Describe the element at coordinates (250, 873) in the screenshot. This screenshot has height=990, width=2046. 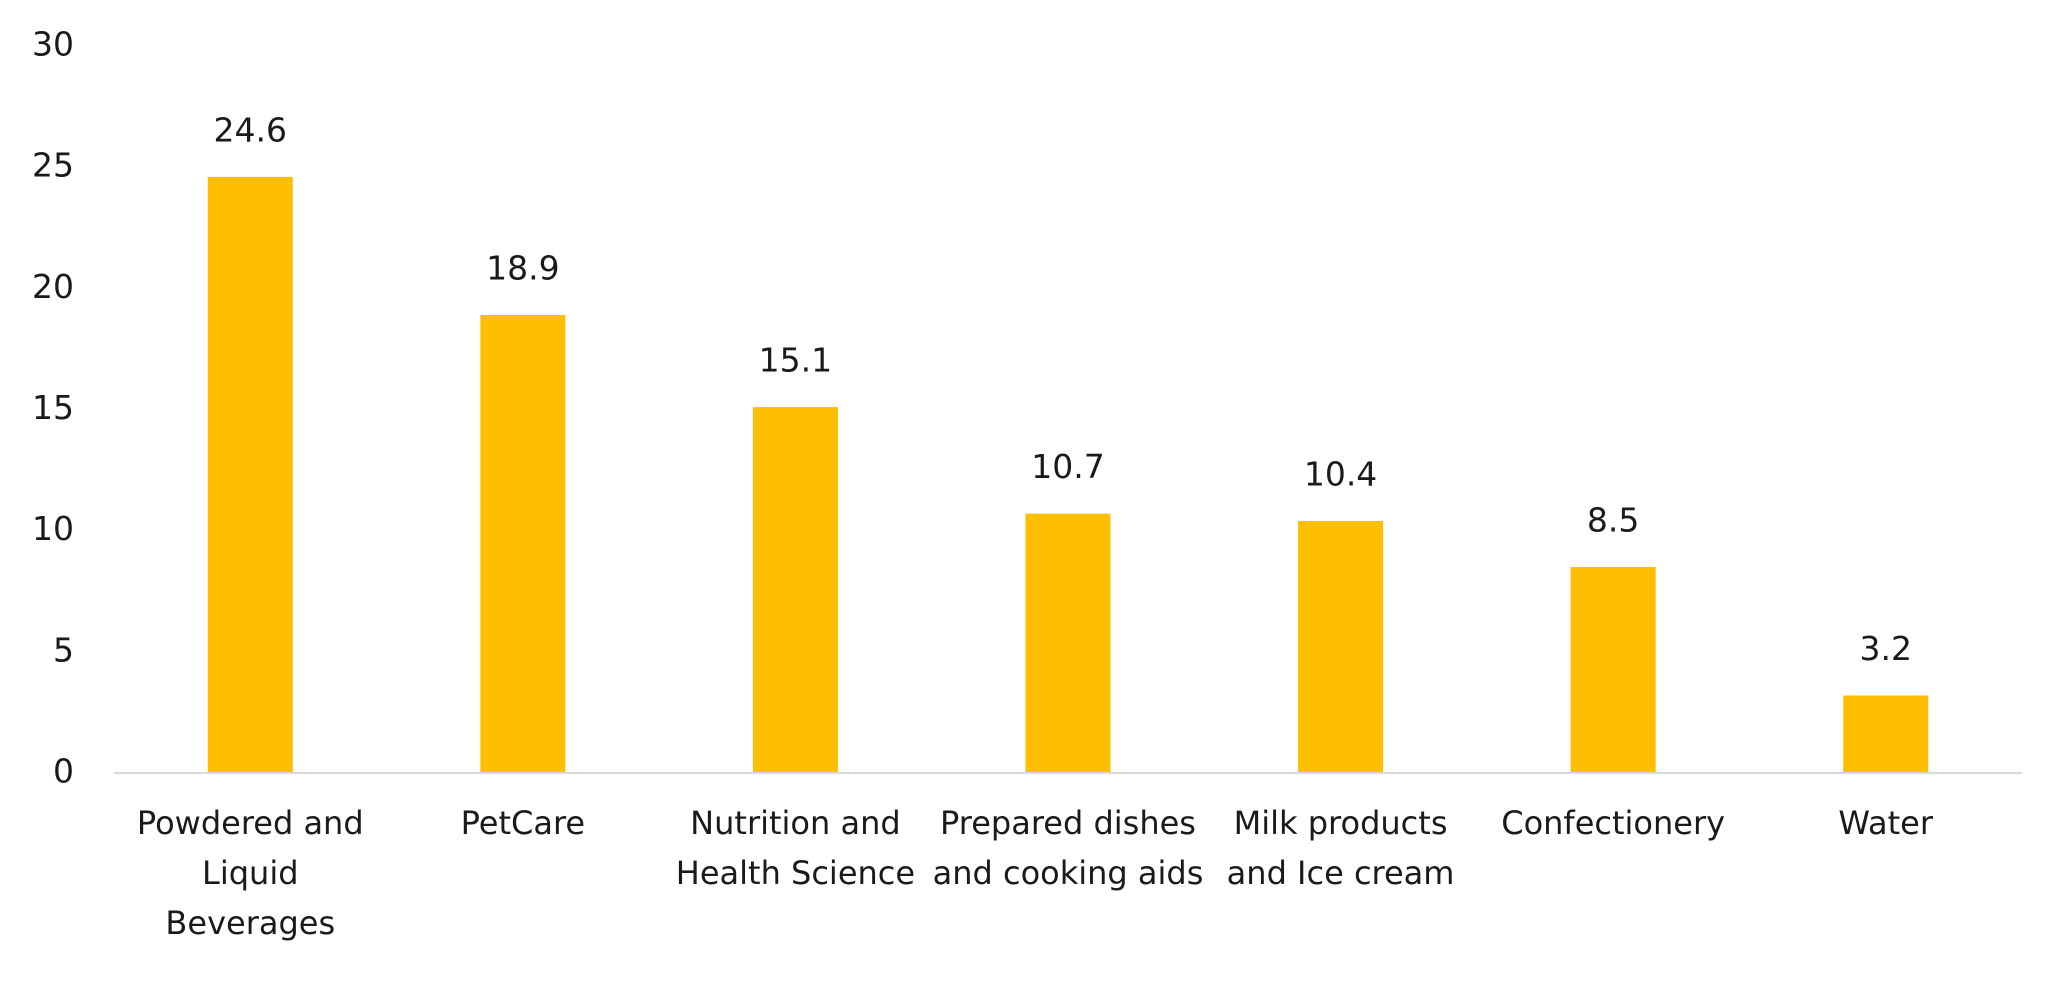
I see `x-tick-label: Powdered and Liquid Beverages` at that location.